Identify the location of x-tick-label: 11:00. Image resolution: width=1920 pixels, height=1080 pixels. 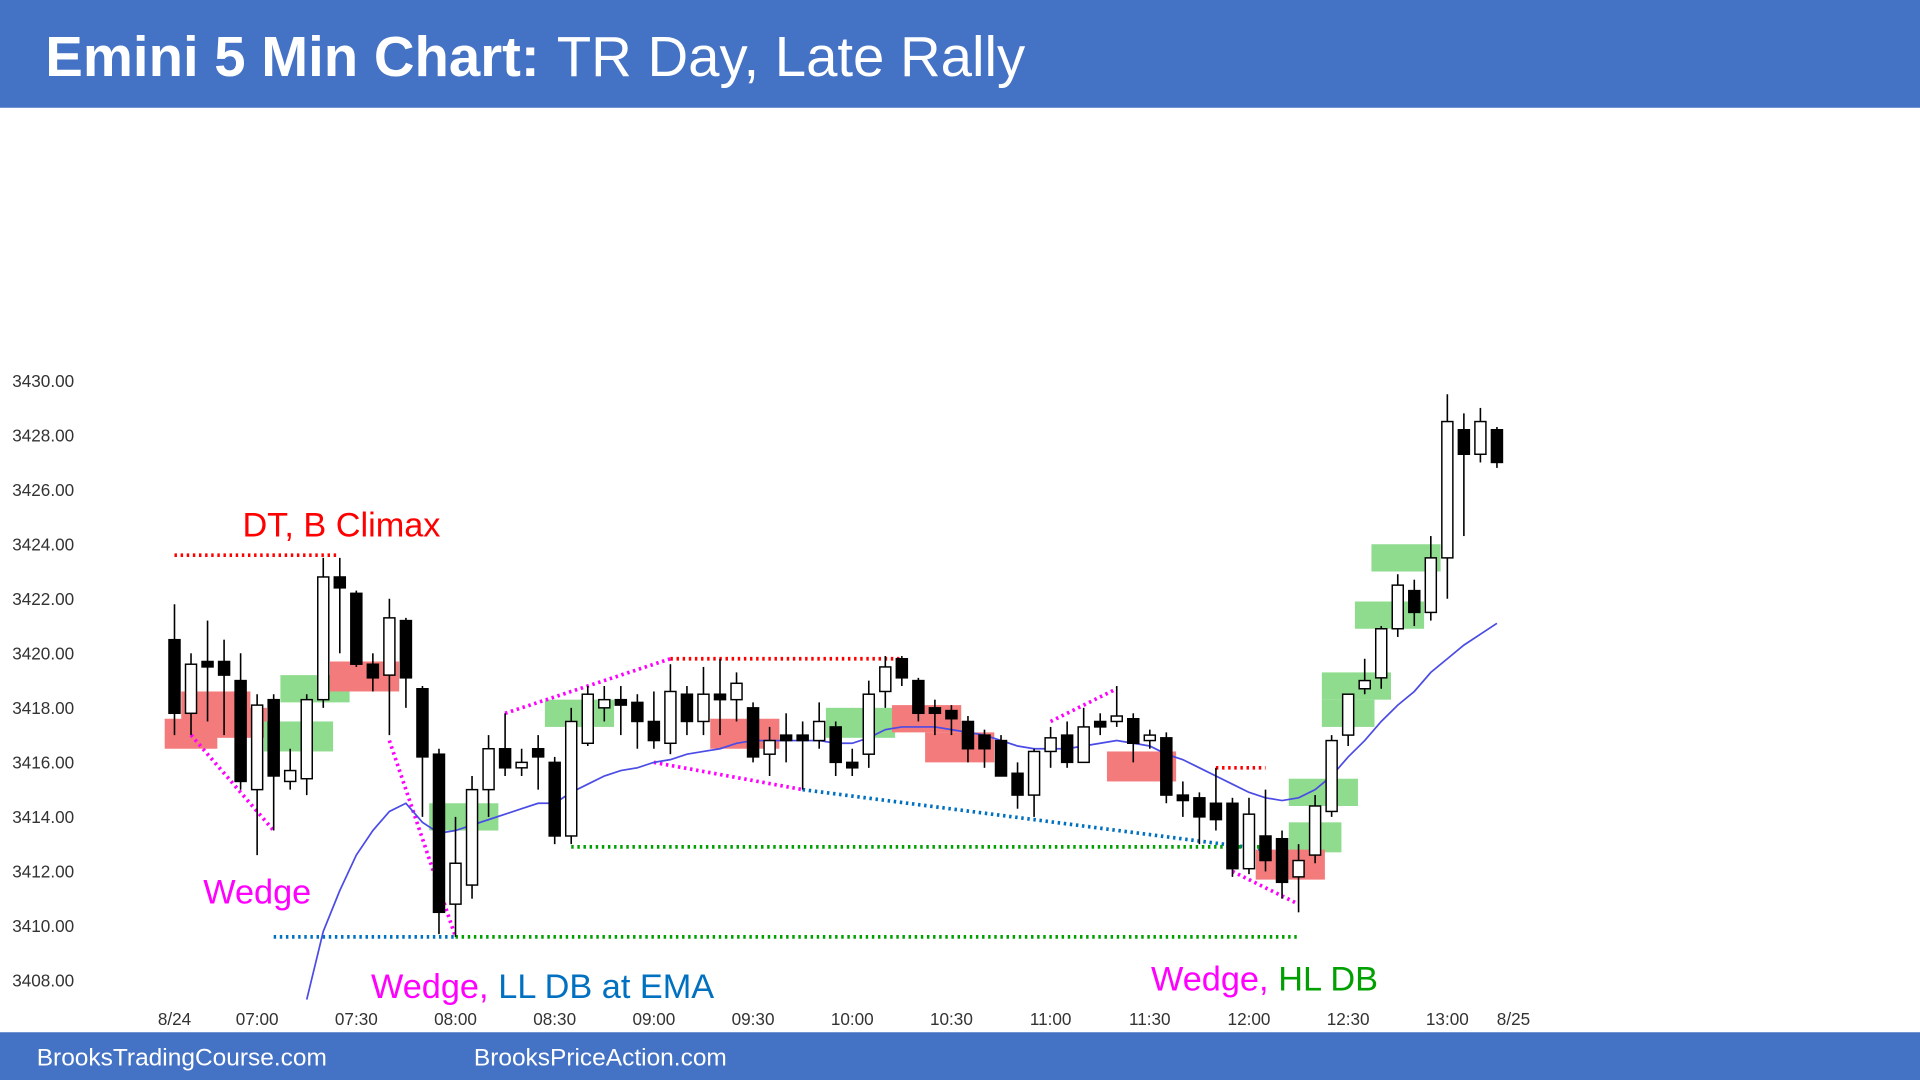
(1051, 1019).